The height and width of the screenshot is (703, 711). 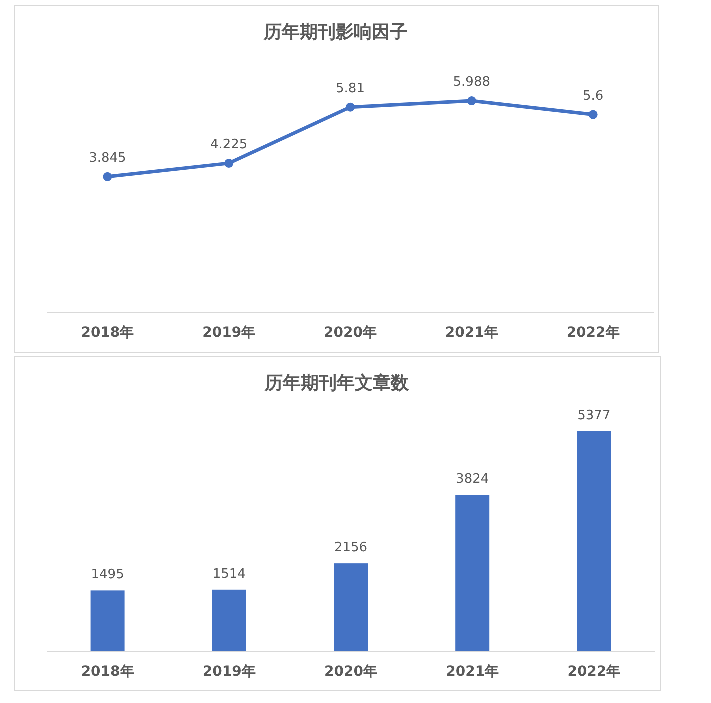 I want to click on data-label: 1495, so click(x=107, y=575).